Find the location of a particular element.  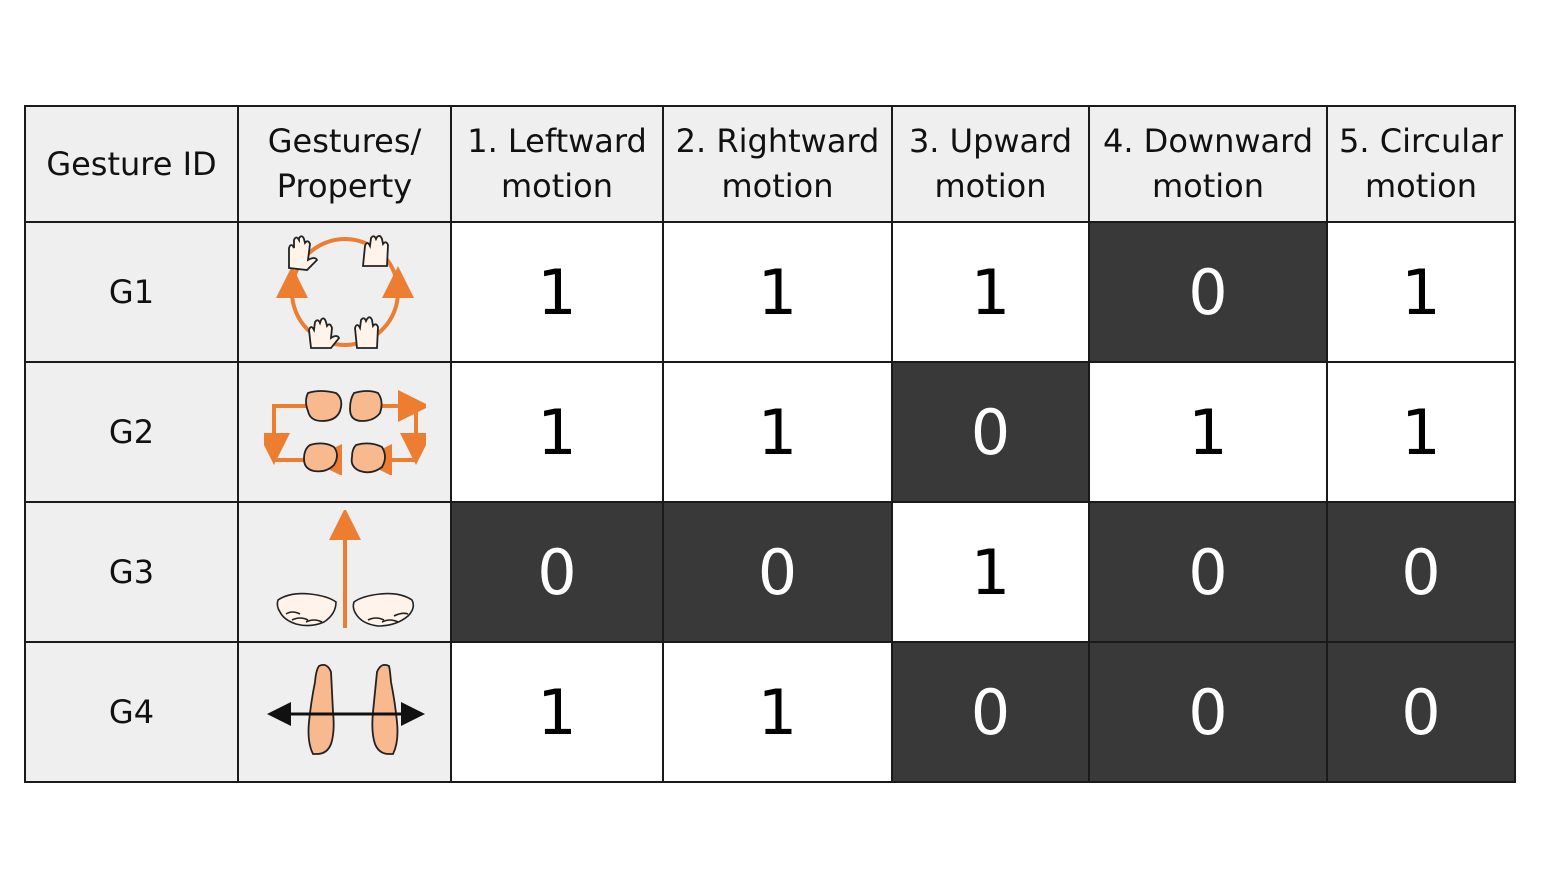

gesture-id-cell: G1 is located at coordinates (131, 292).